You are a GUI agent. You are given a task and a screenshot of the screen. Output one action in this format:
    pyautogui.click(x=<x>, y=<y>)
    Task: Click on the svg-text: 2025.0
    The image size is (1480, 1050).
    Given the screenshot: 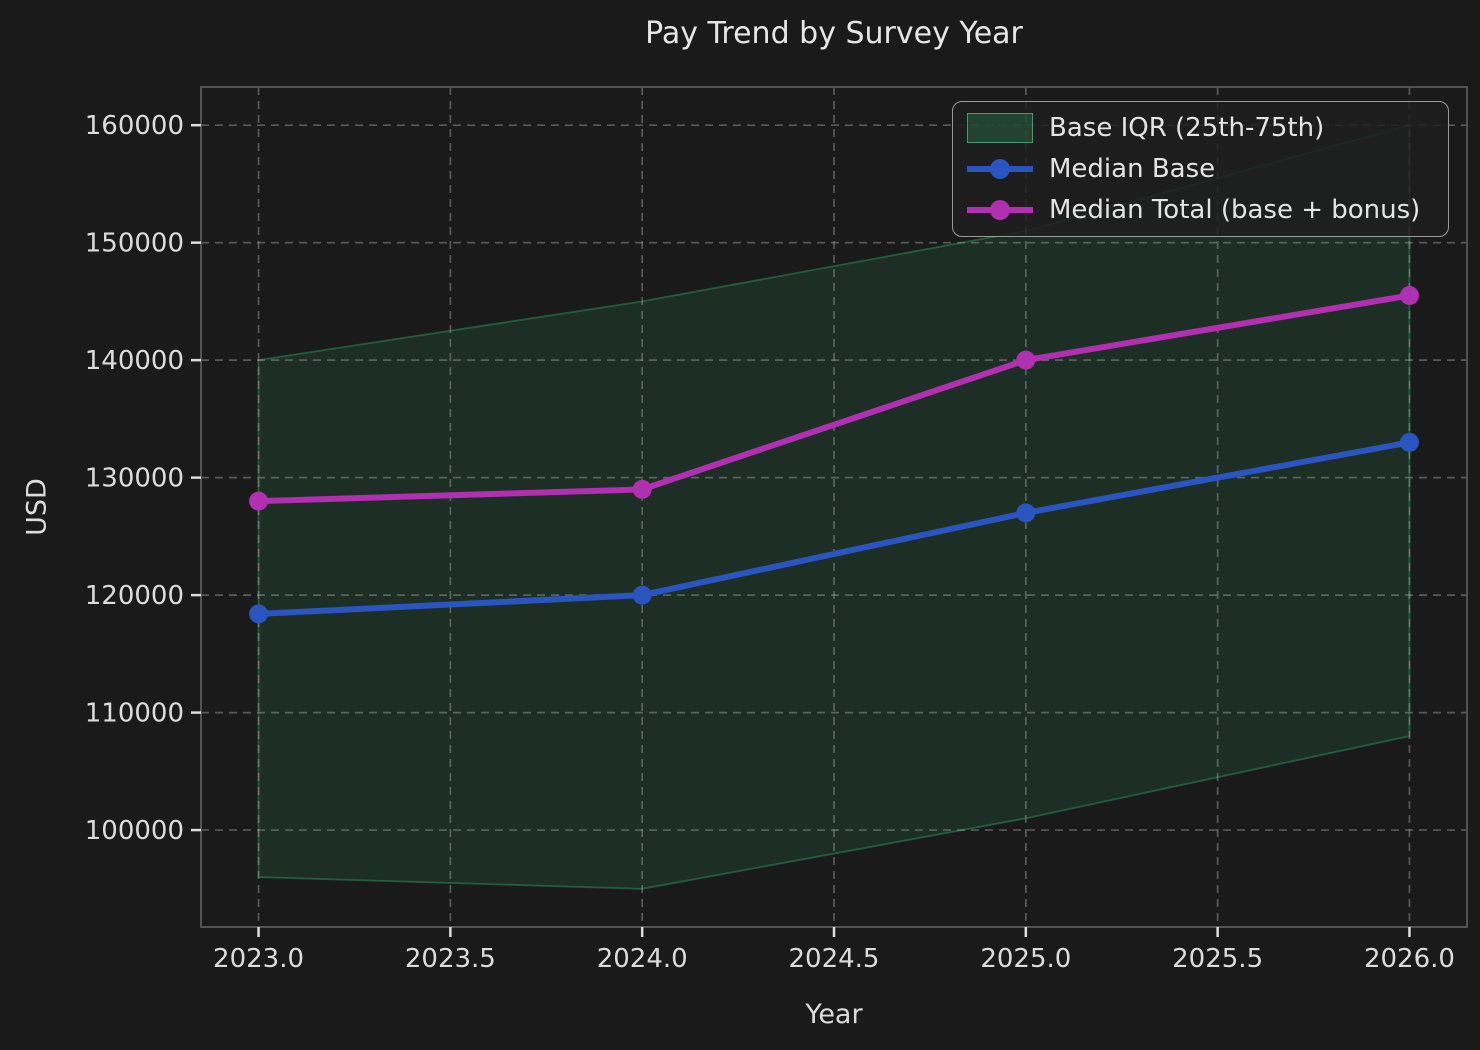 What is the action you would take?
    pyautogui.click(x=1025, y=959)
    